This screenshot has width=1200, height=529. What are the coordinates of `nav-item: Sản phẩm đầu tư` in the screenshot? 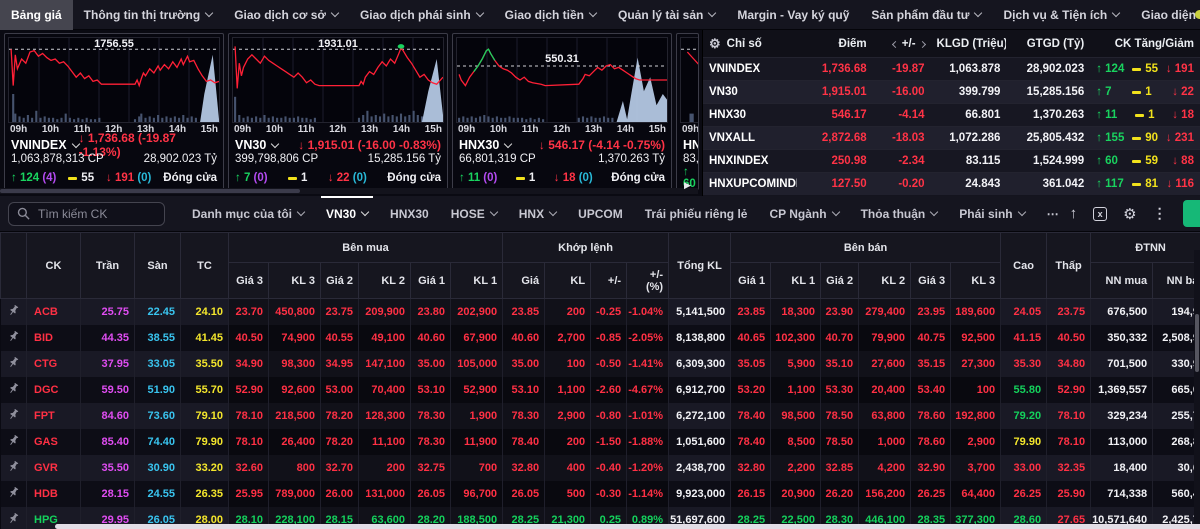 It's located at (926, 15).